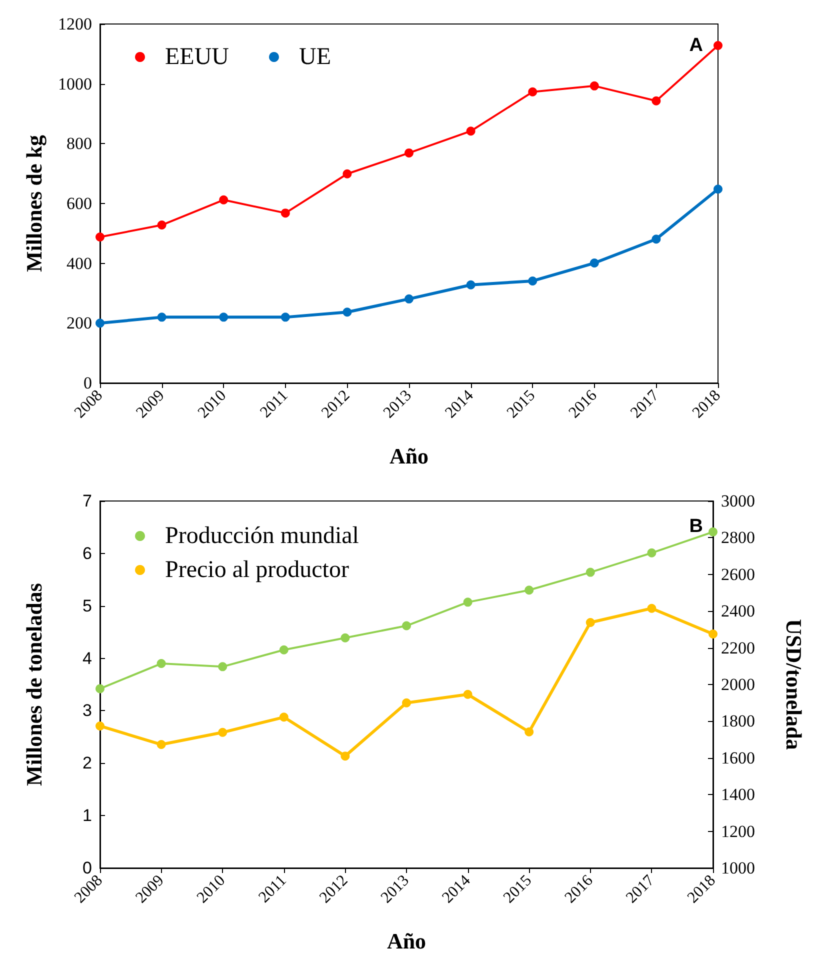 Image resolution: width=813 pixels, height=958 pixels. What do you see at coordinates (87, 710) in the screenshot?
I see `y-tick-label: 3` at bounding box center [87, 710].